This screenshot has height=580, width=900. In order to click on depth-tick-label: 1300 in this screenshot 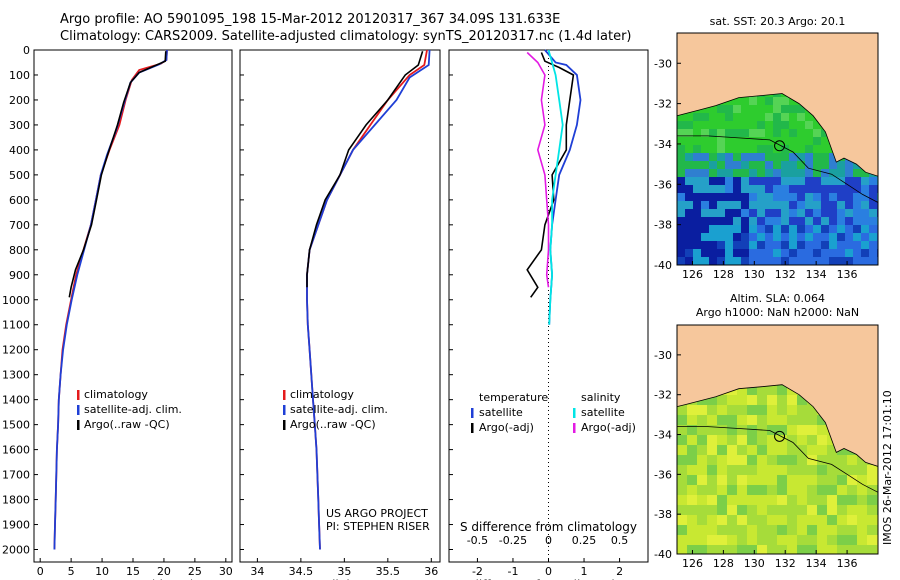, I will do `click(16, 375)`.